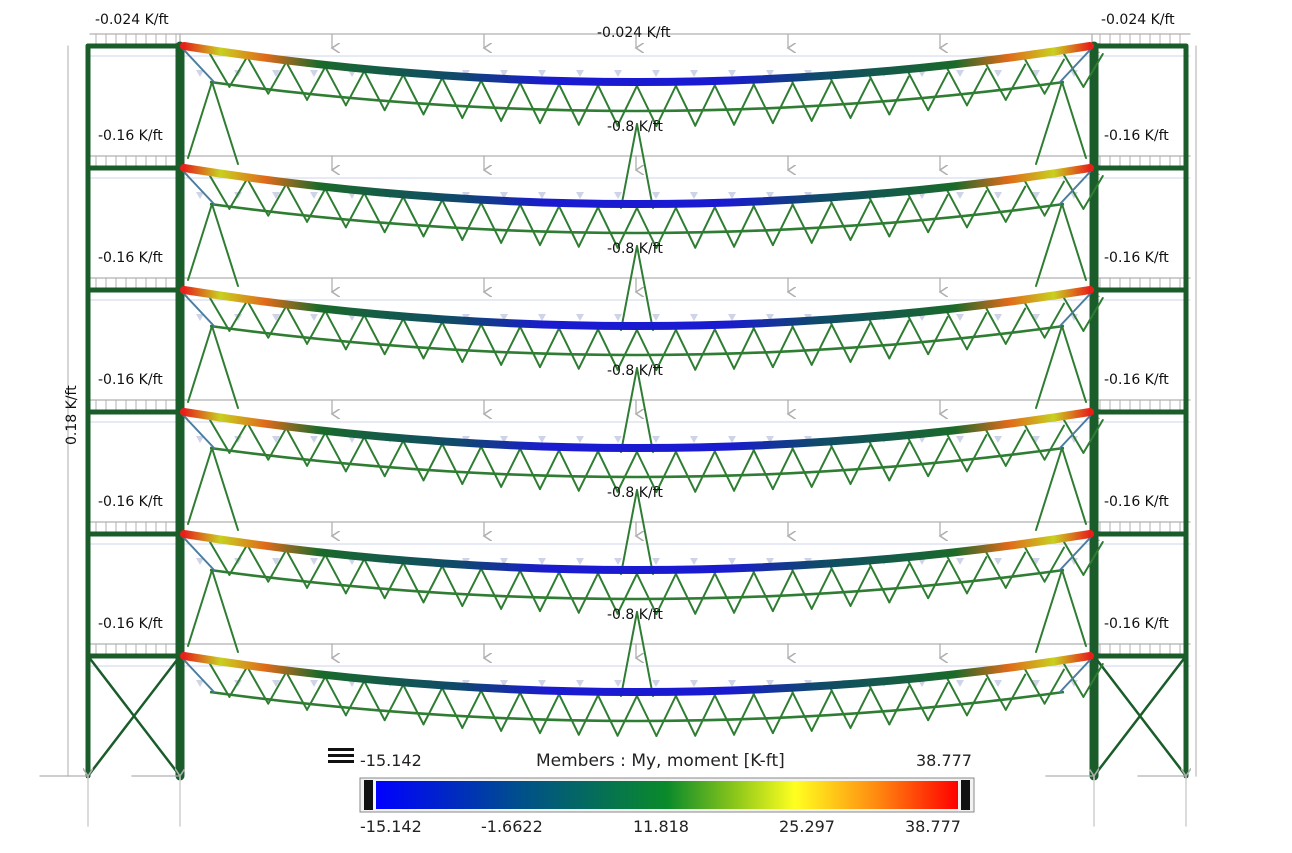 The image size is (1292, 853). Describe the element at coordinates (1136, 380) in the screenshot. I see `floor-load-right-label: -0.16 K/ft` at that location.